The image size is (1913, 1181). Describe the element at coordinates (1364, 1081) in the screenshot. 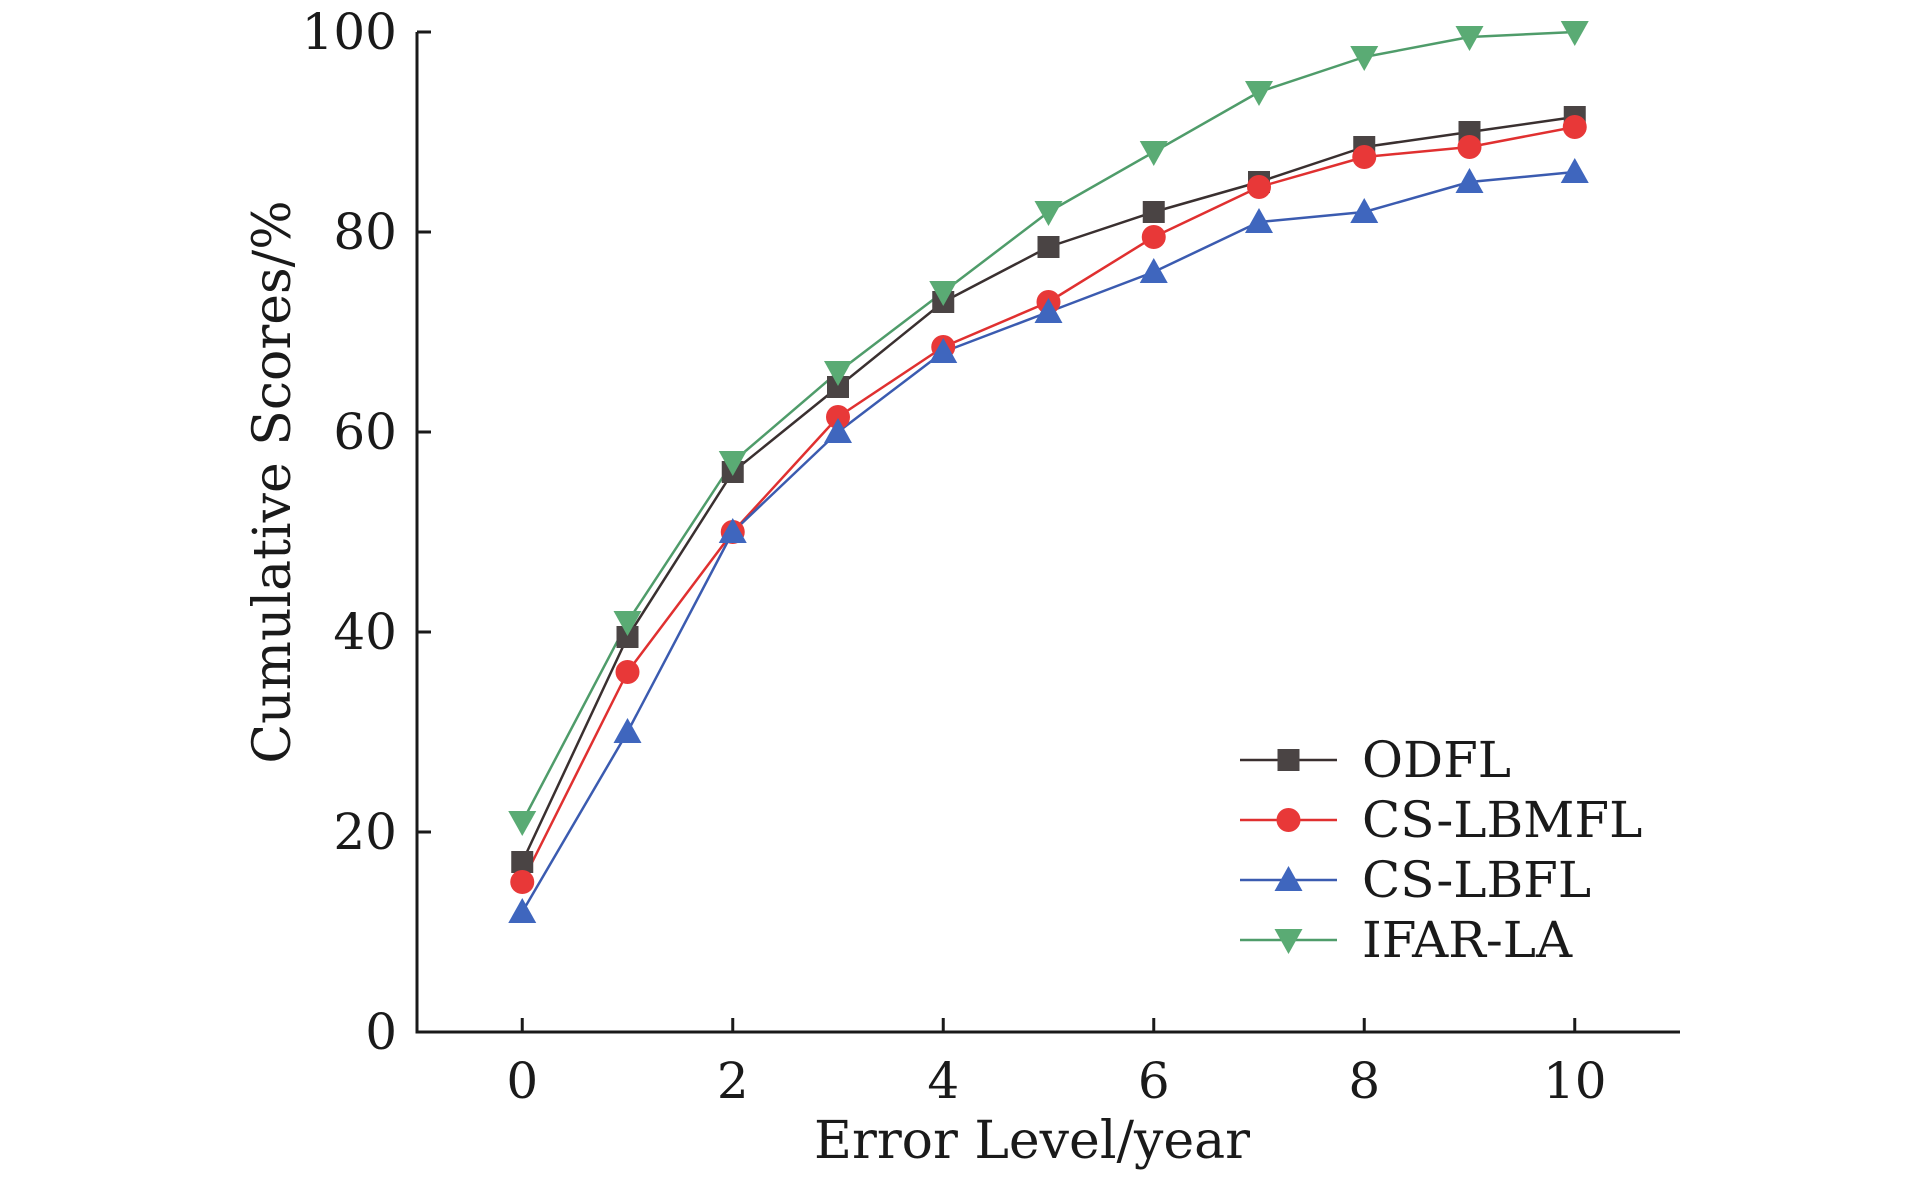

I see `x-tick-label: 8` at that location.